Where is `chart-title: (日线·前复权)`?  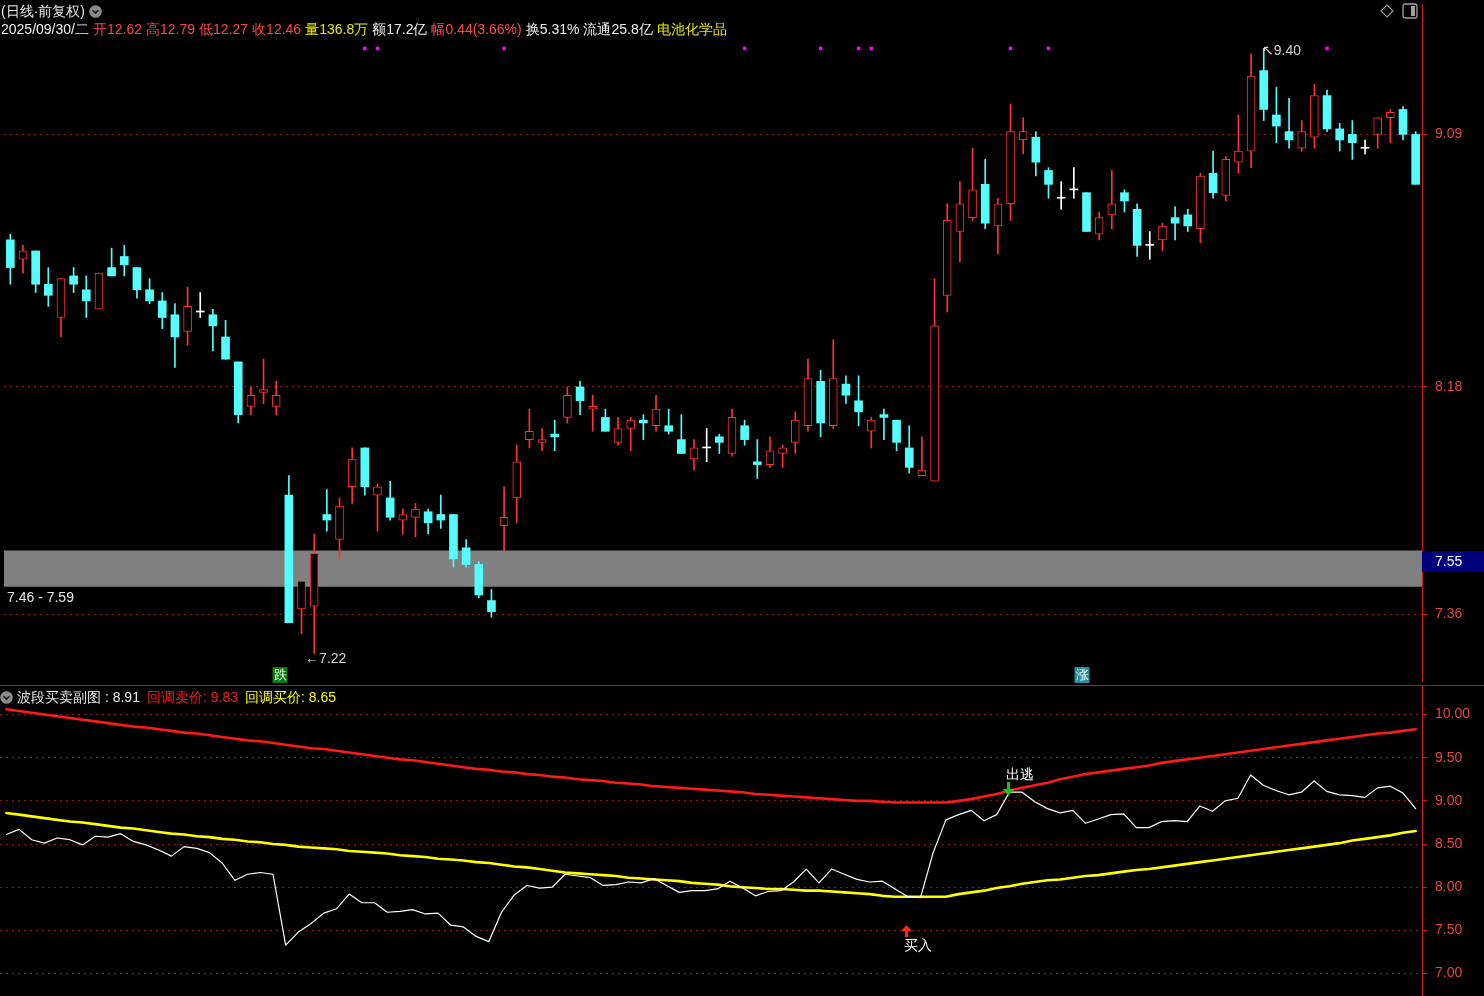
chart-title: (日线·前复权) is located at coordinates (43, 11).